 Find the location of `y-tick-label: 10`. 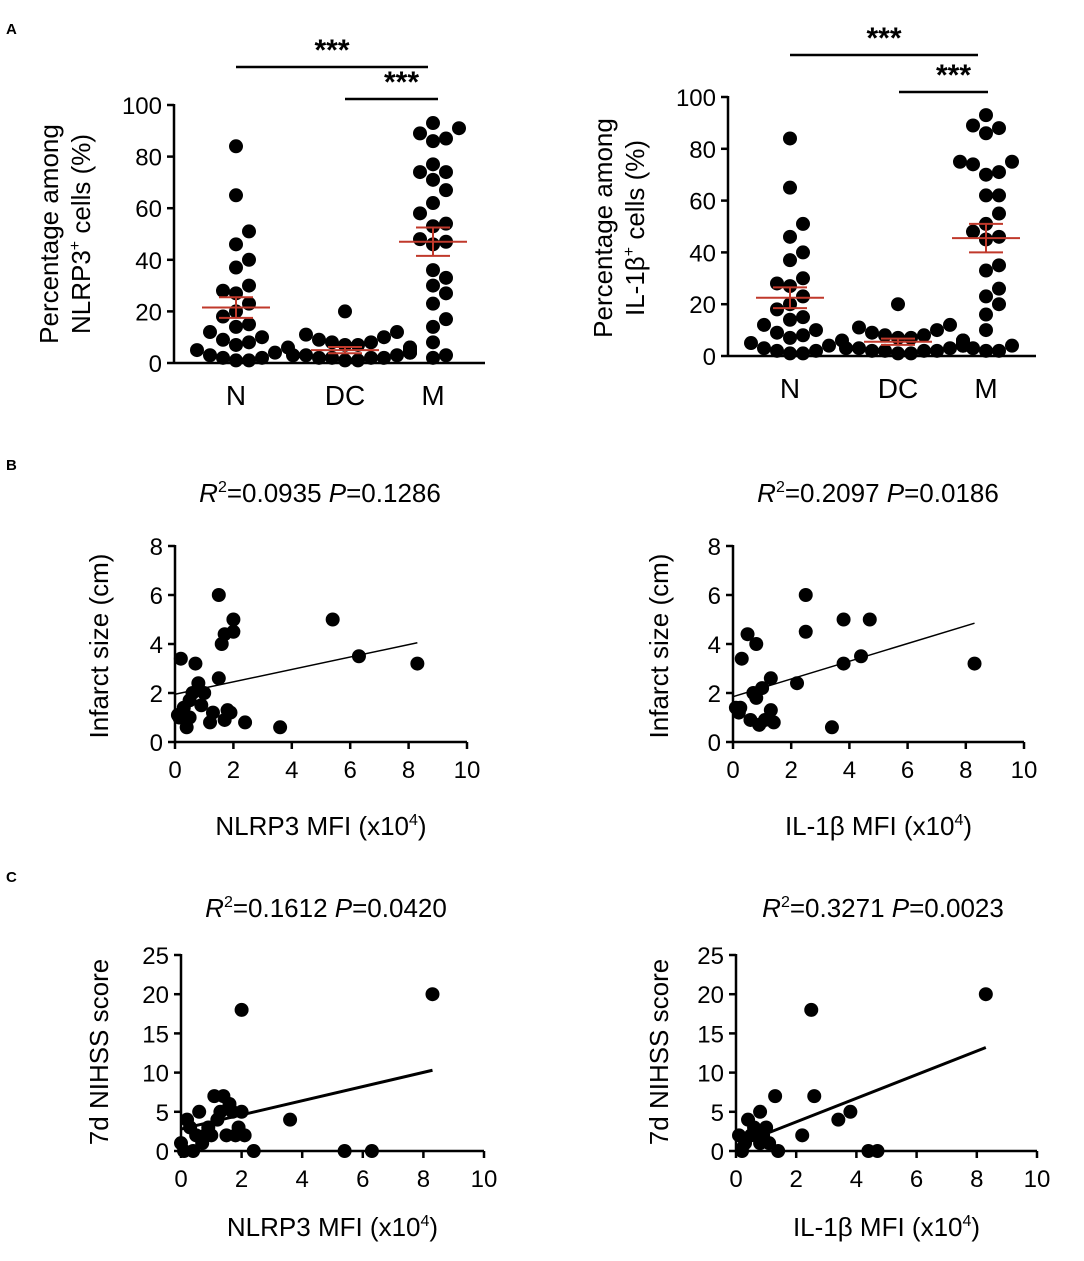

y-tick-label: 10 is located at coordinates (710, 1074).